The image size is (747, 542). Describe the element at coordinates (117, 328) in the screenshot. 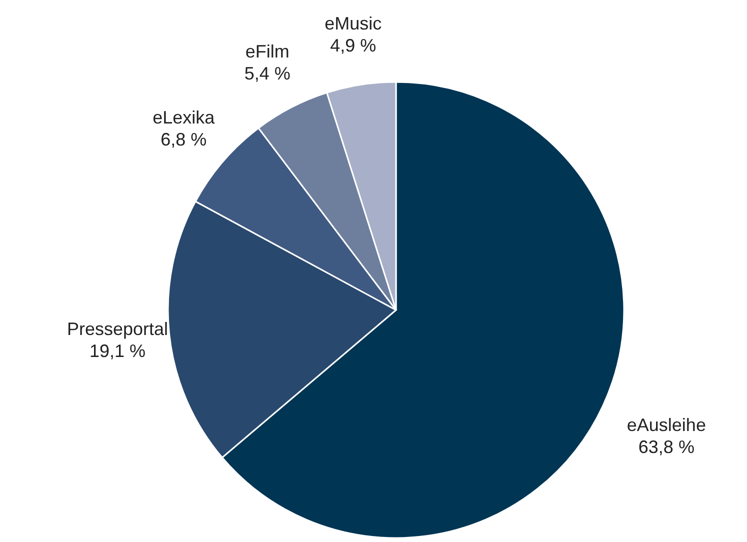

I see `slice-label: Presseportal` at that location.